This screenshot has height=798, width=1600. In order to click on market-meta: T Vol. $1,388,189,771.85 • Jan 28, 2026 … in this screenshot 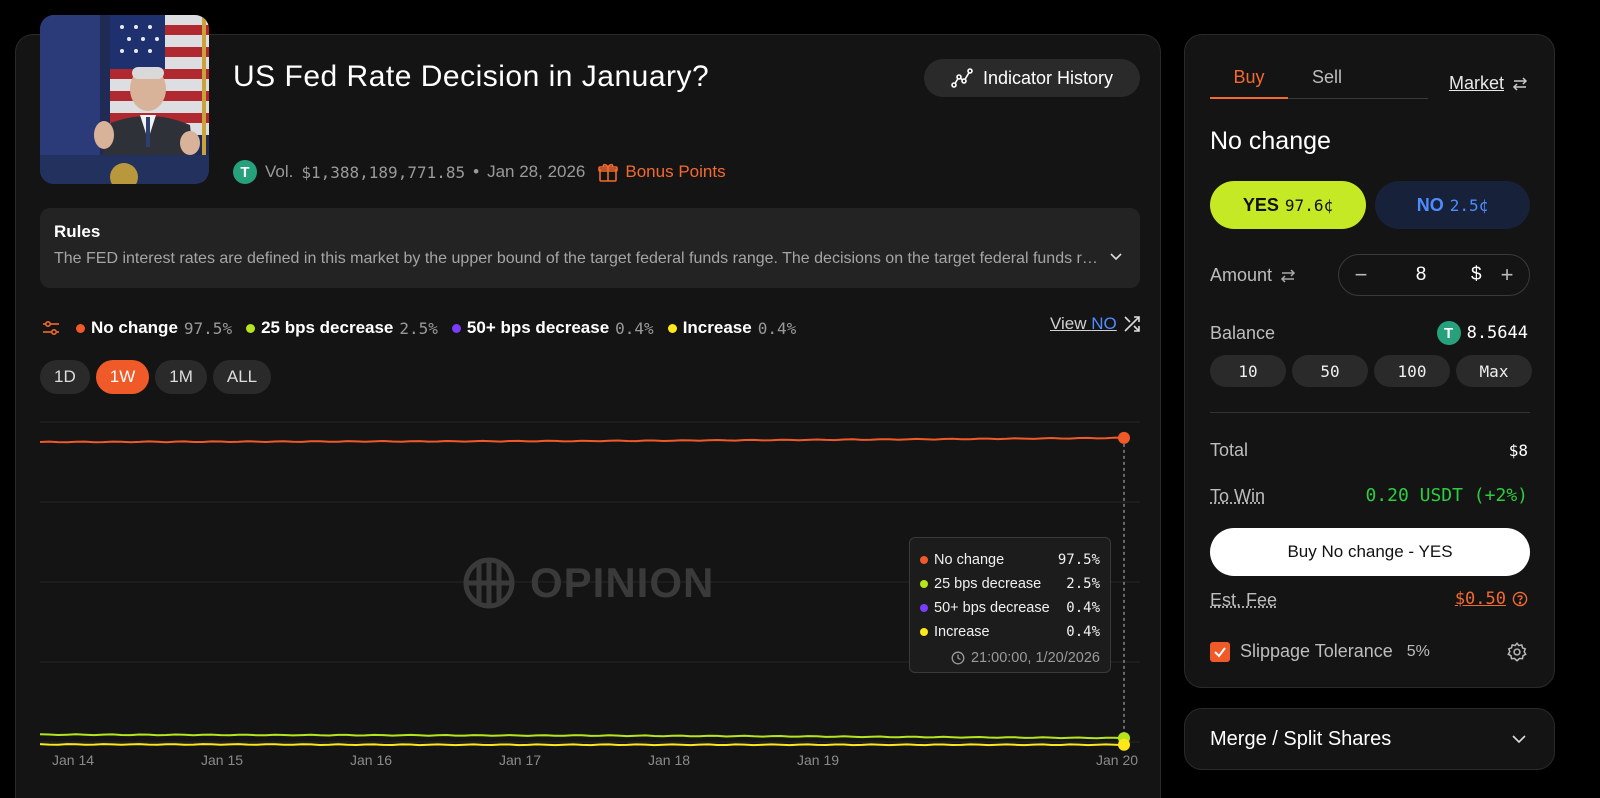, I will do `click(479, 172)`.